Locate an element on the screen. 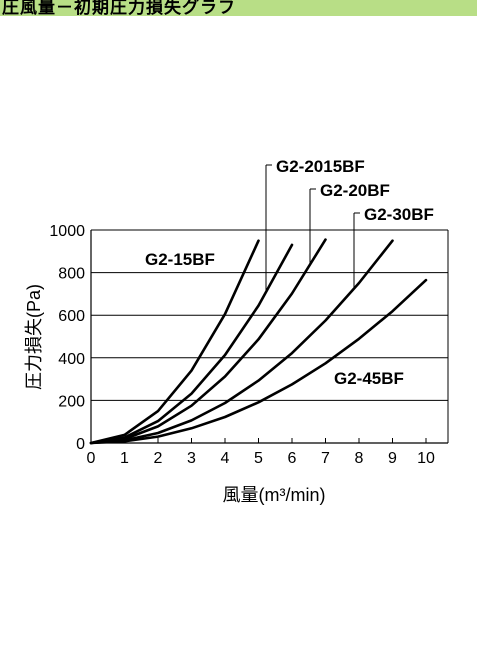 The width and height of the screenshot is (477, 657). x-tick-label-7: 7 is located at coordinates (325, 458).